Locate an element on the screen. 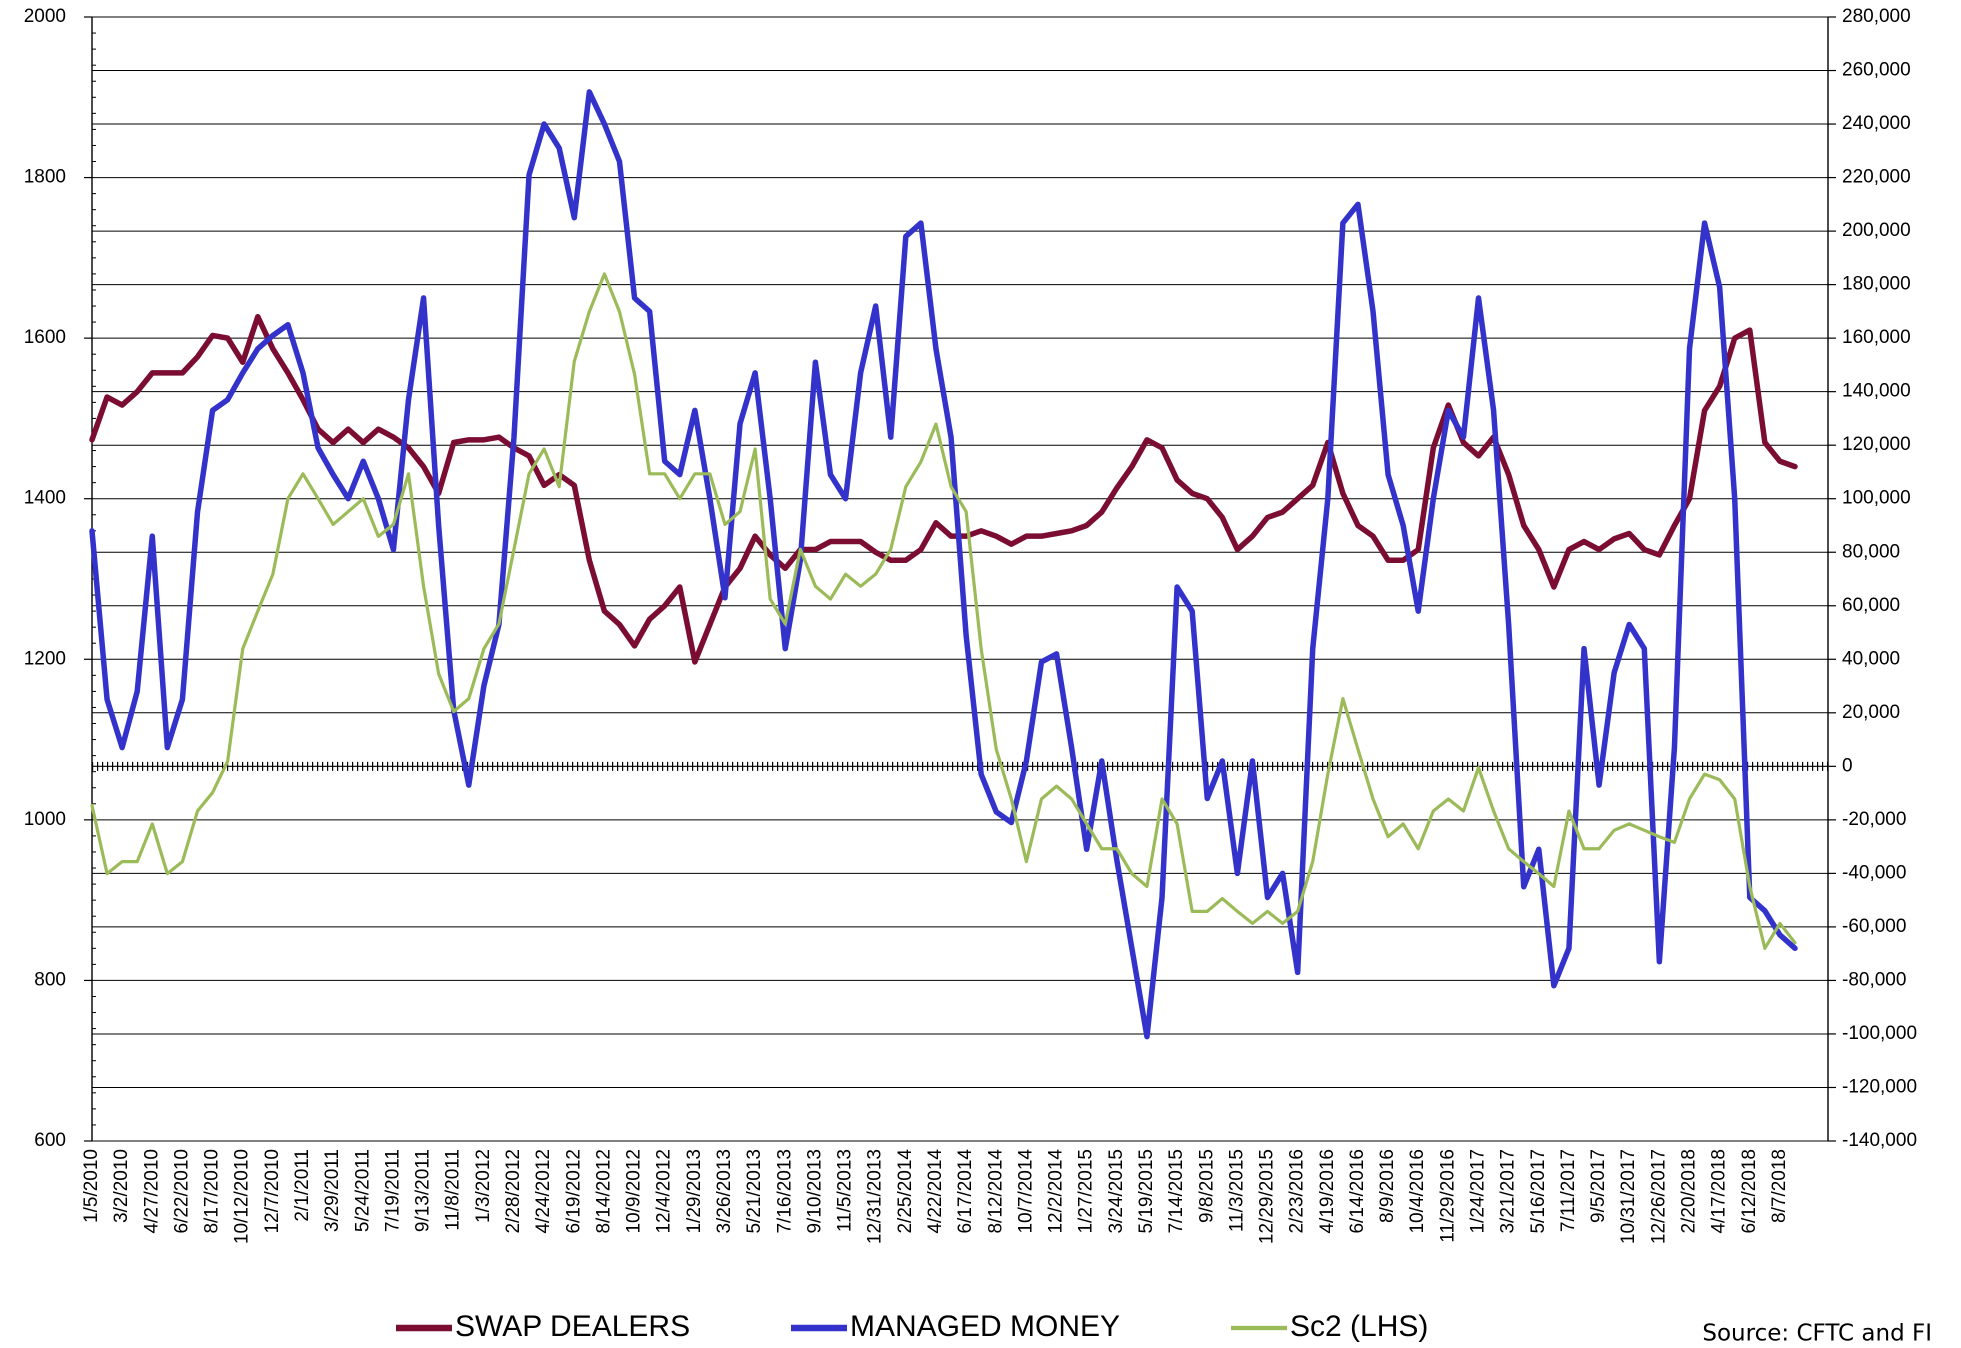  x-tick-label: 10/31/2017 is located at coordinates (1628, 1196).